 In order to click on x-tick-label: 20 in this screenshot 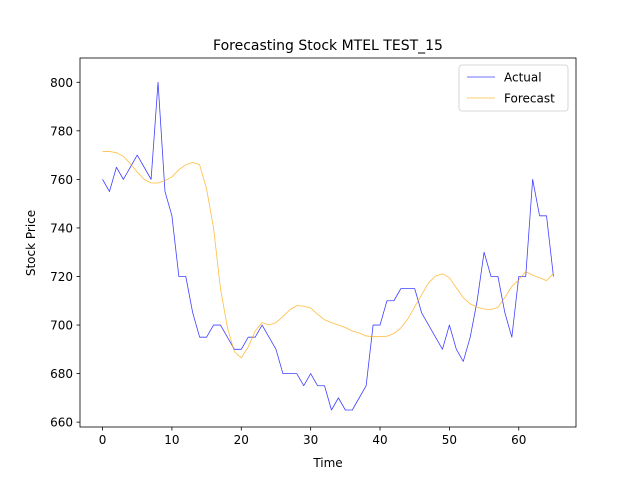, I will do `click(241, 440)`.